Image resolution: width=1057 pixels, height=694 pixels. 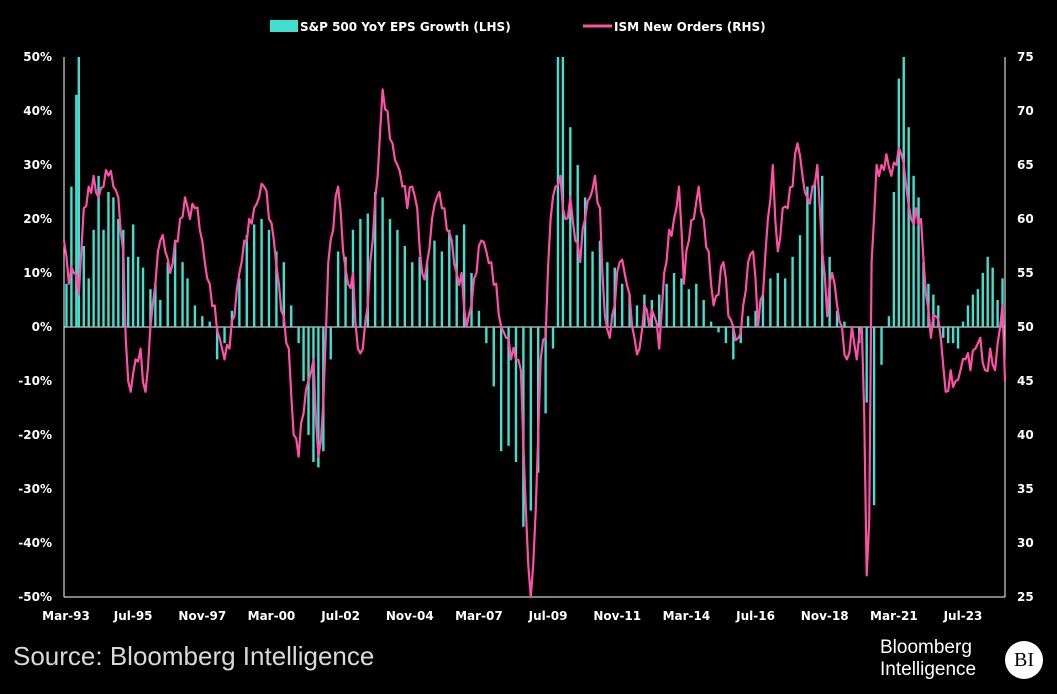 What do you see at coordinates (1025, 165) in the screenshot?
I see `y-right-tick-label: 65` at bounding box center [1025, 165].